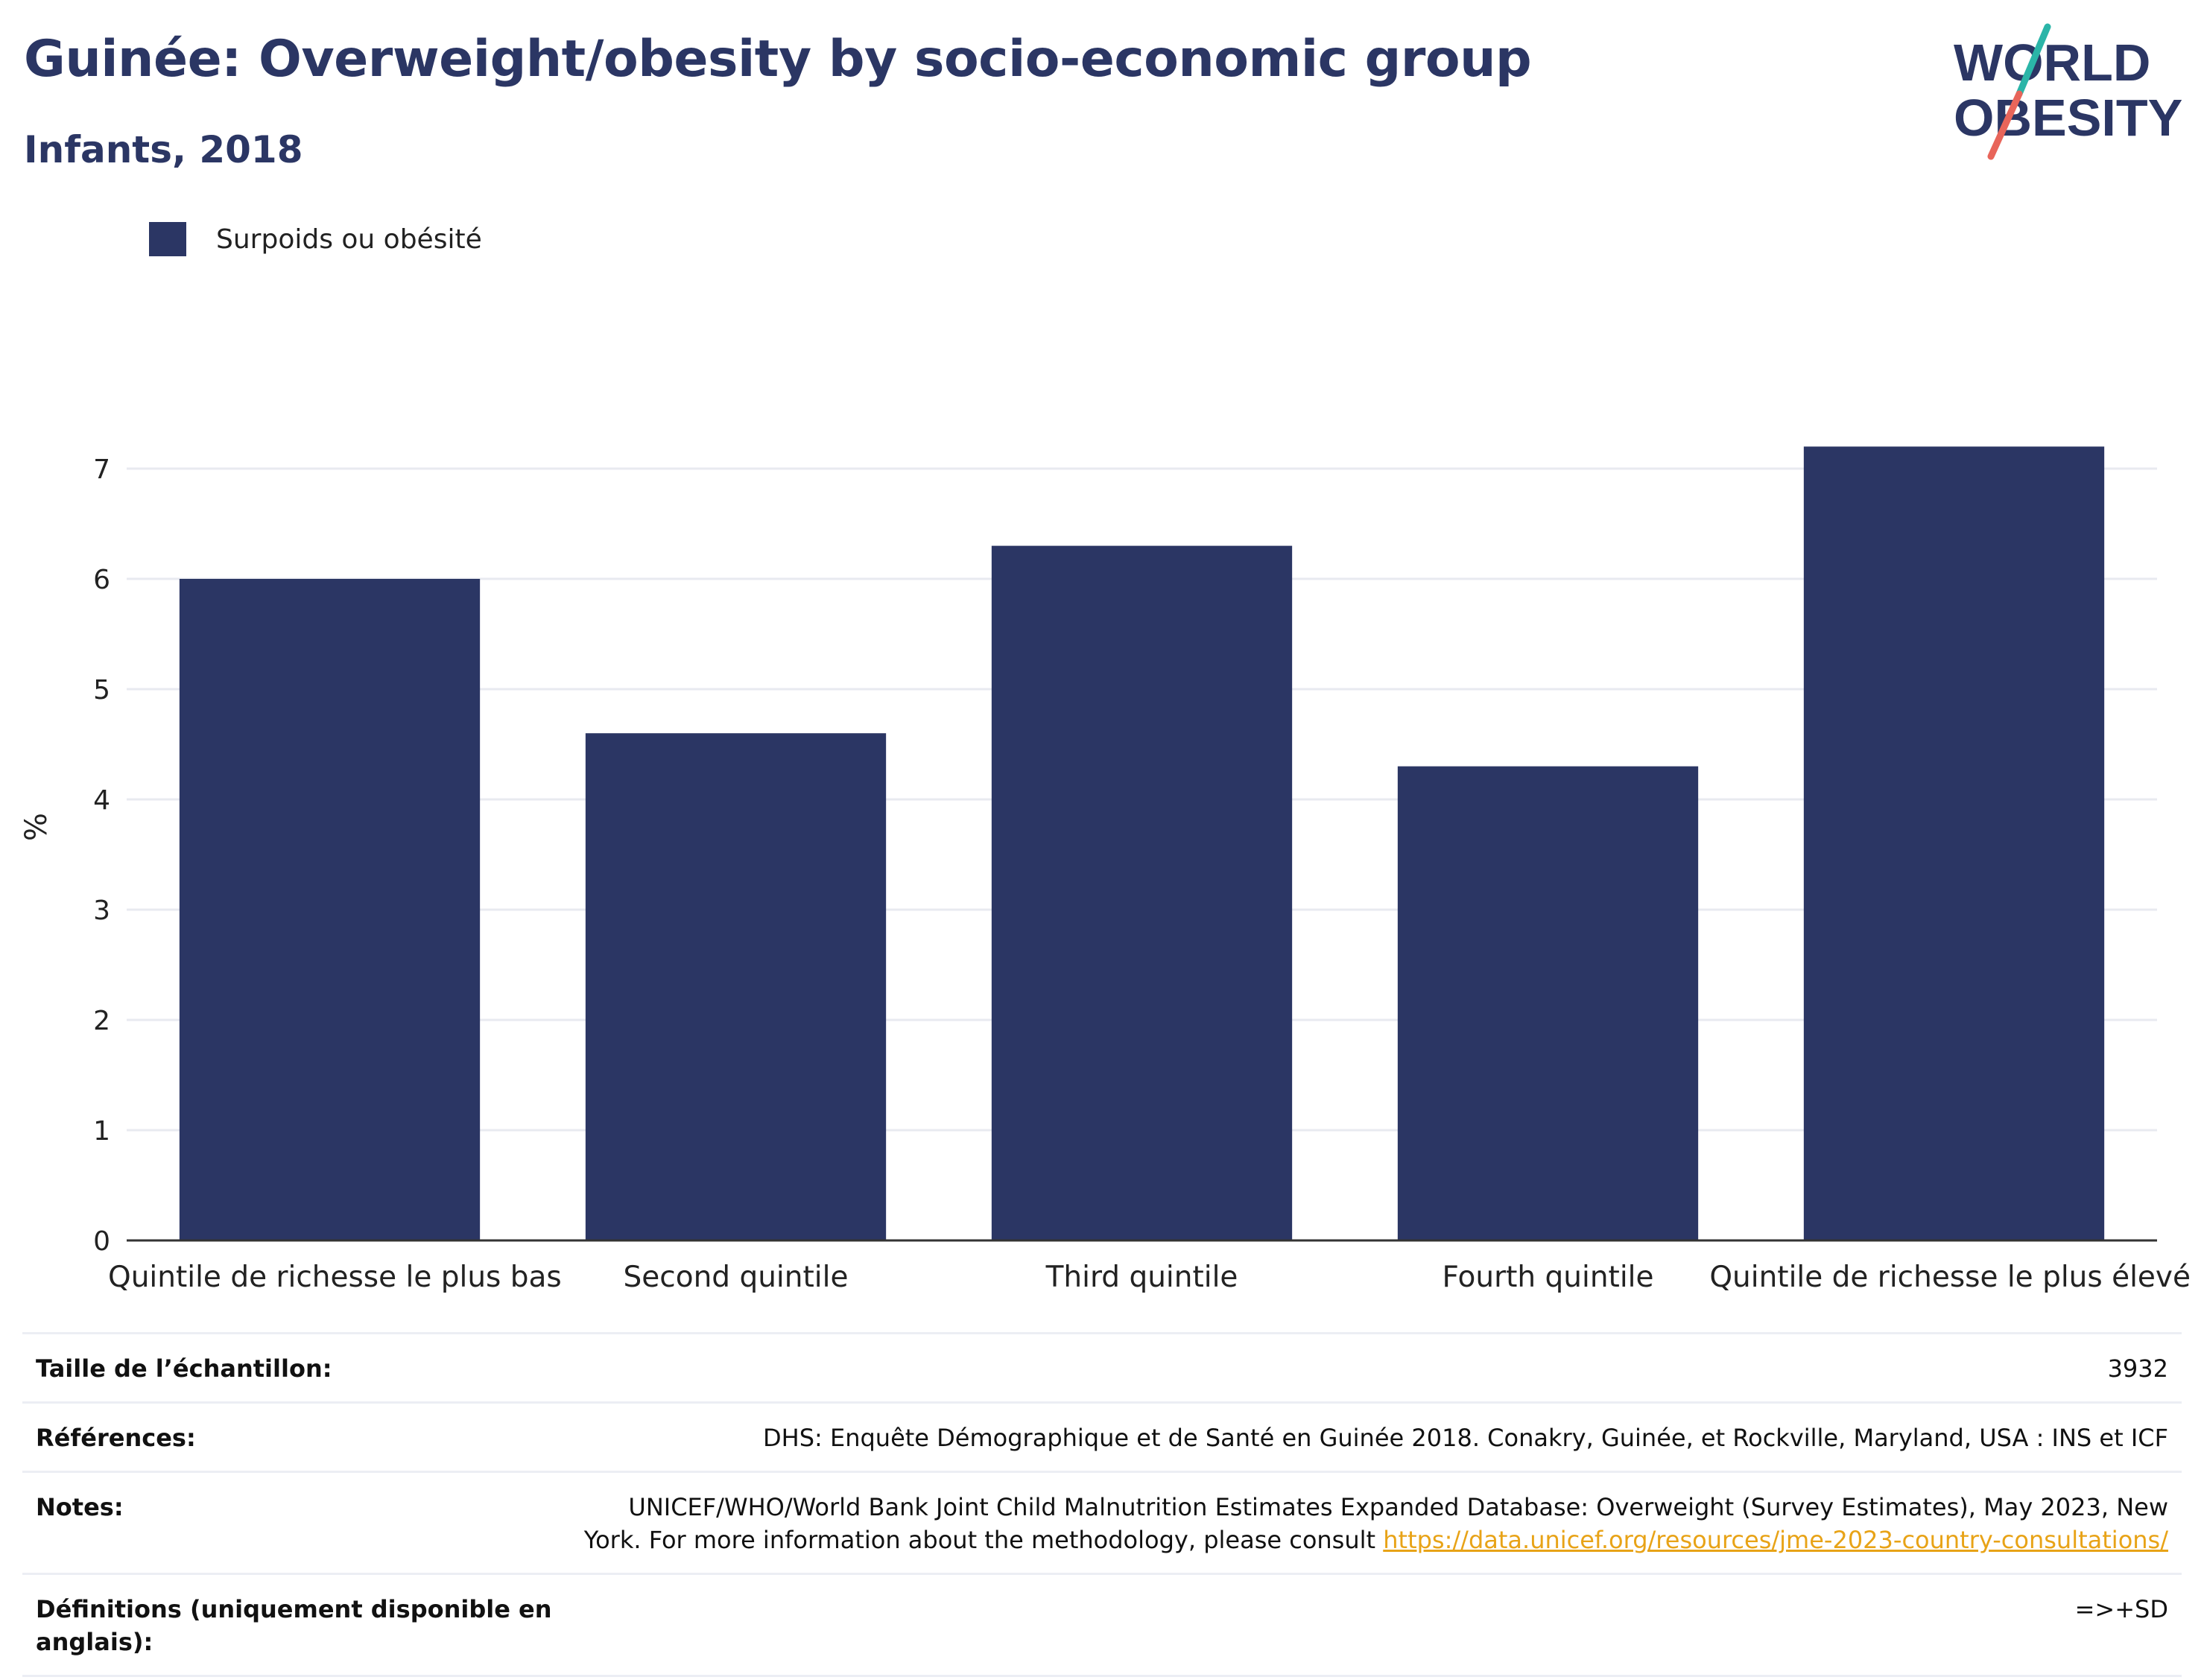 Image resolution: width=2204 pixels, height=1680 pixels. What do you see at coordinates (101, 911) in the screenshot?
I see `y-tick-label: 3` at bounding box center [101, 911].